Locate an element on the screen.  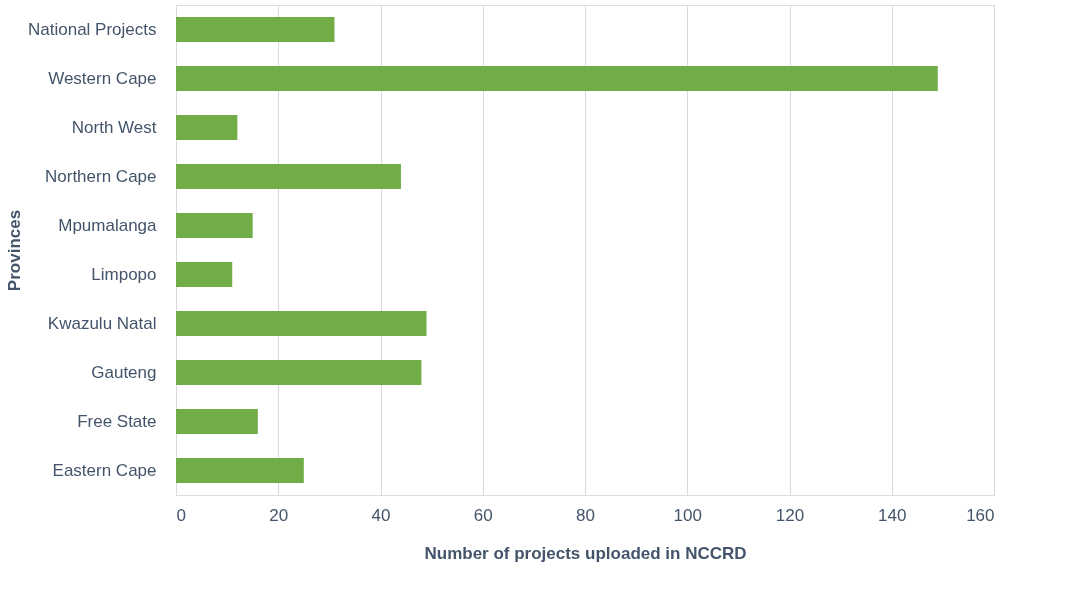
y-tick-label: Northern Cape is located at coordinates (100, 176).